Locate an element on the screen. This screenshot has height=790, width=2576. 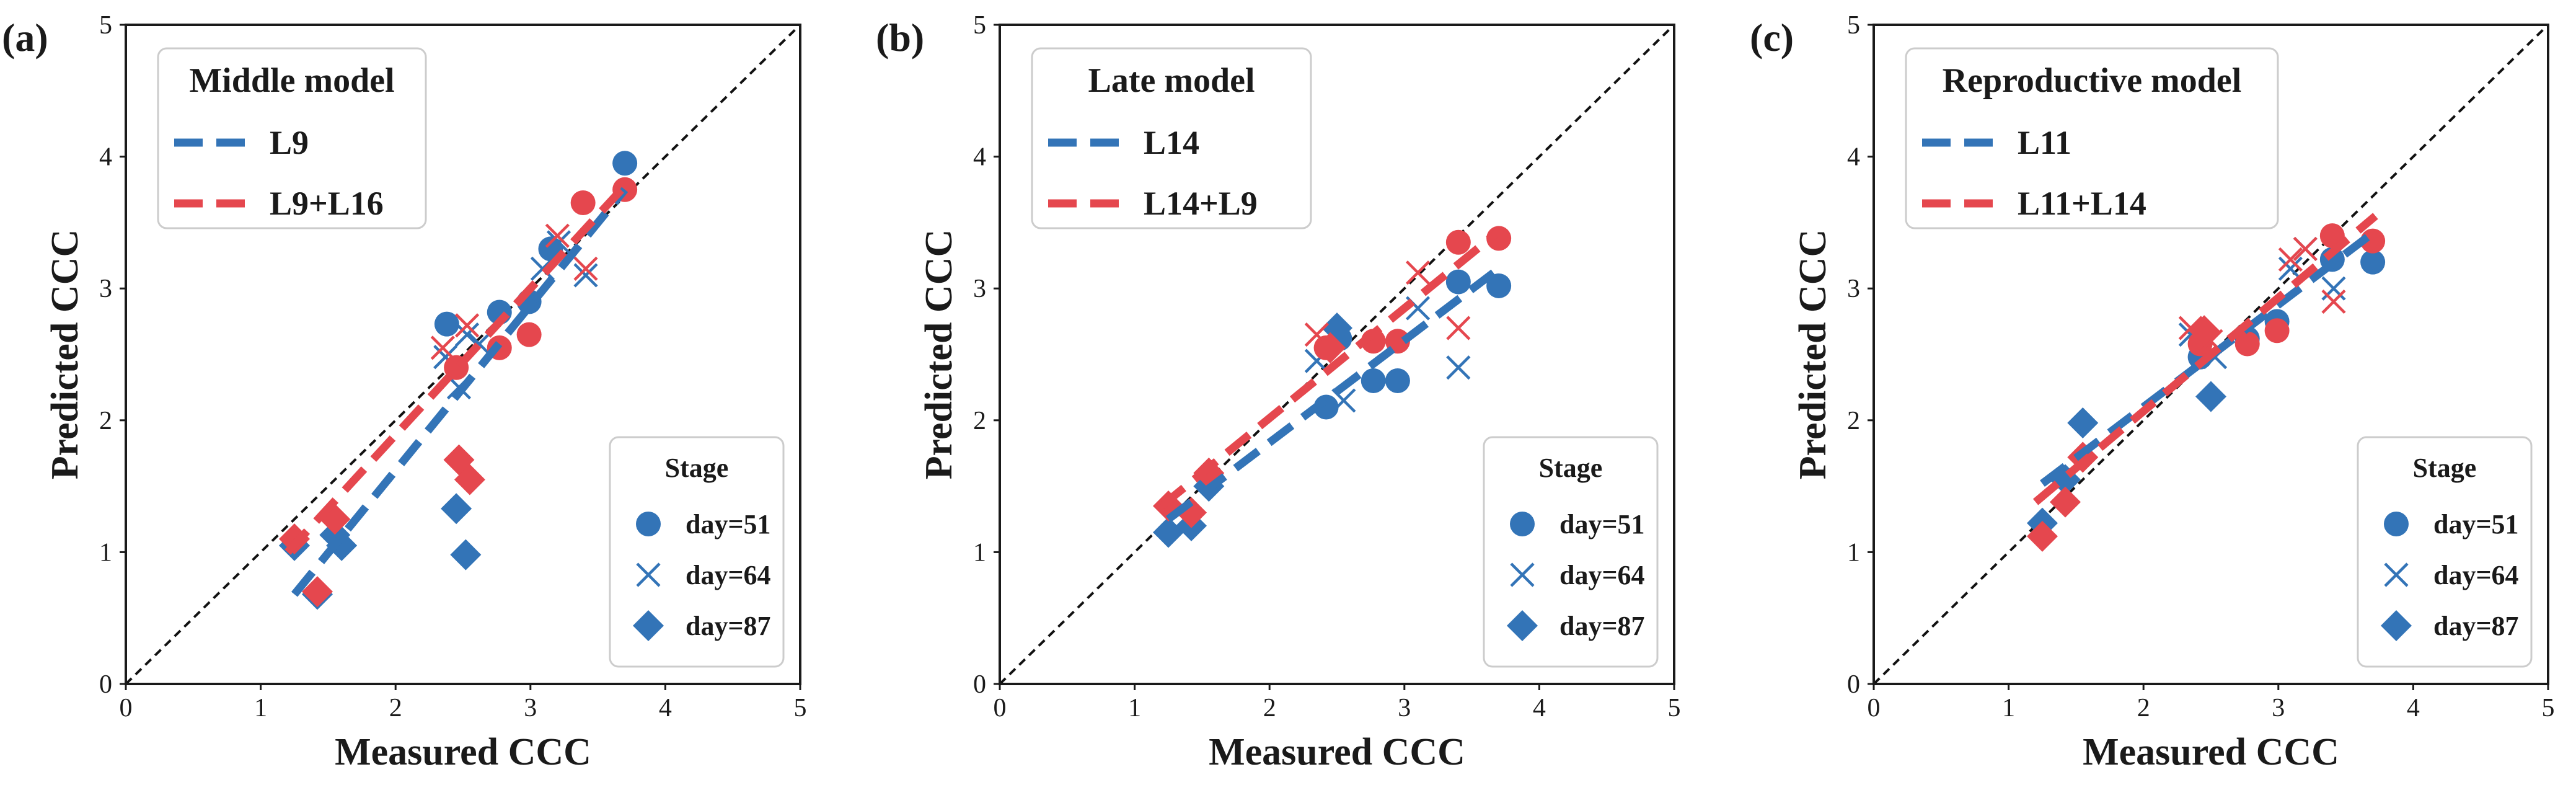
model-legend: Reproductive model L11 L11+L14 is located at coordinates (2092, 138).